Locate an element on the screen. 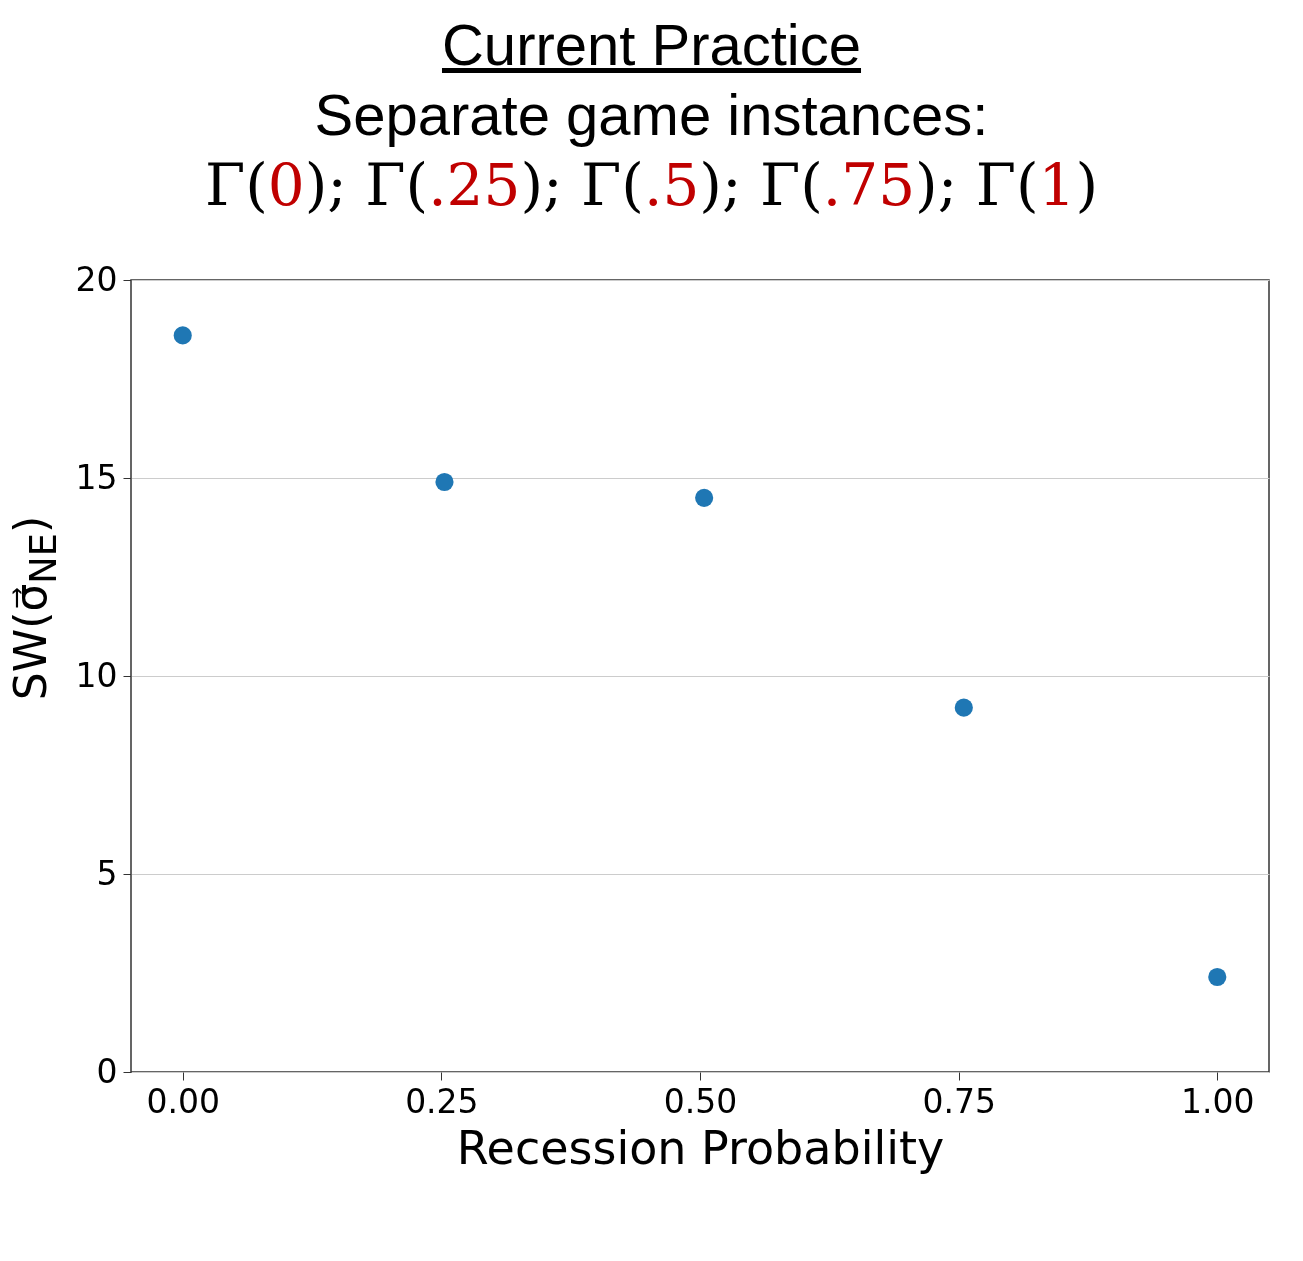 This screenshot has height=1261, width=1303. y-tick-label: 20 is located at coordinates (96, 279).